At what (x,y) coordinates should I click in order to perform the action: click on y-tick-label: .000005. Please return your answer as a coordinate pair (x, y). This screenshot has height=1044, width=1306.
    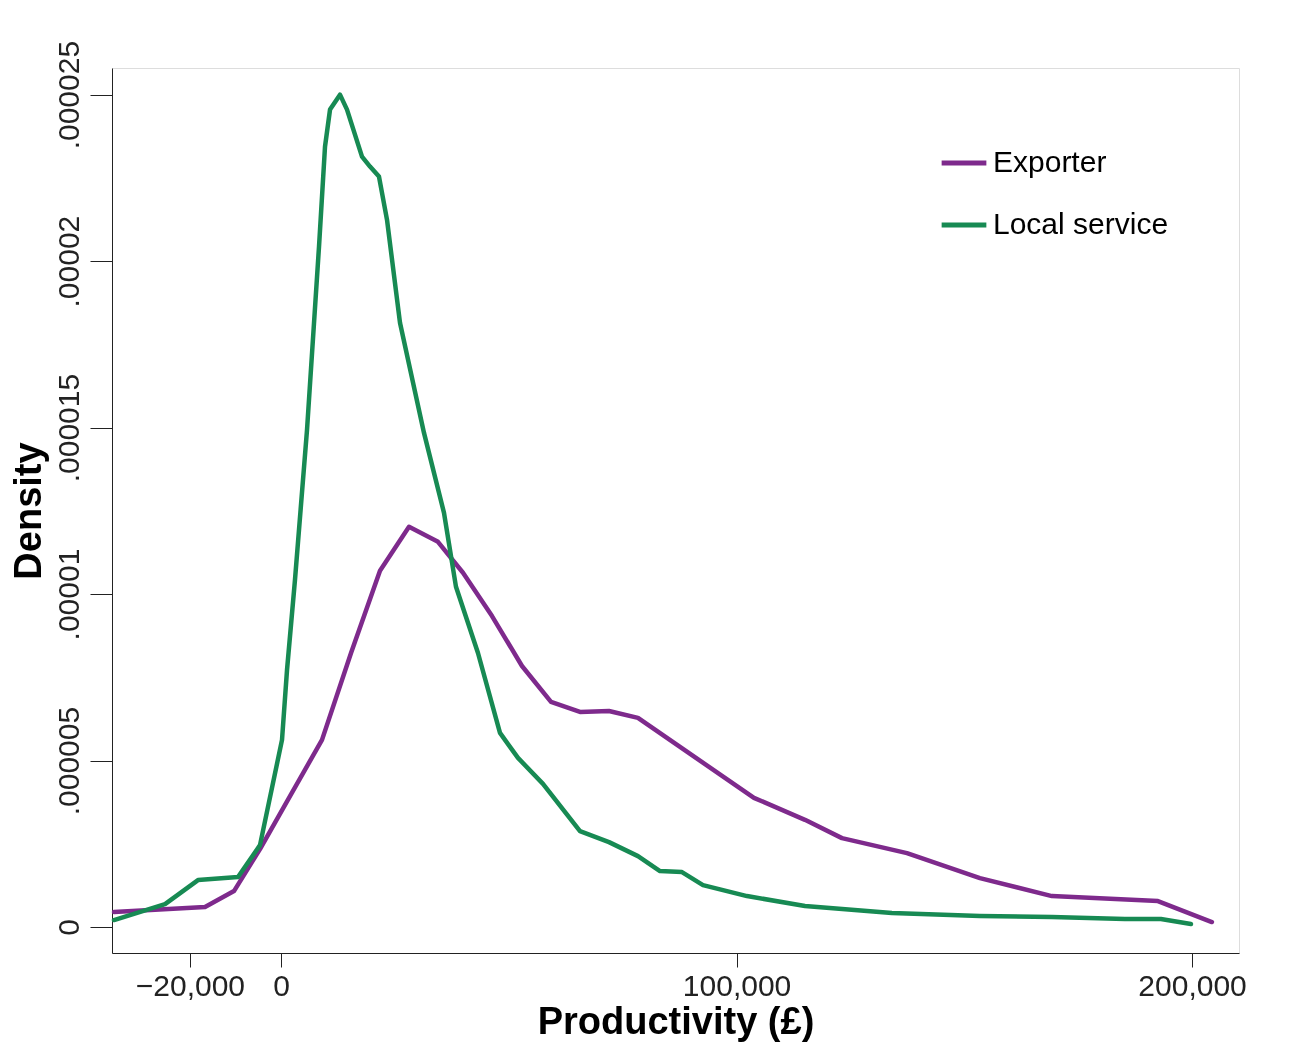
    Looking at the image, I should click on (68, 761).